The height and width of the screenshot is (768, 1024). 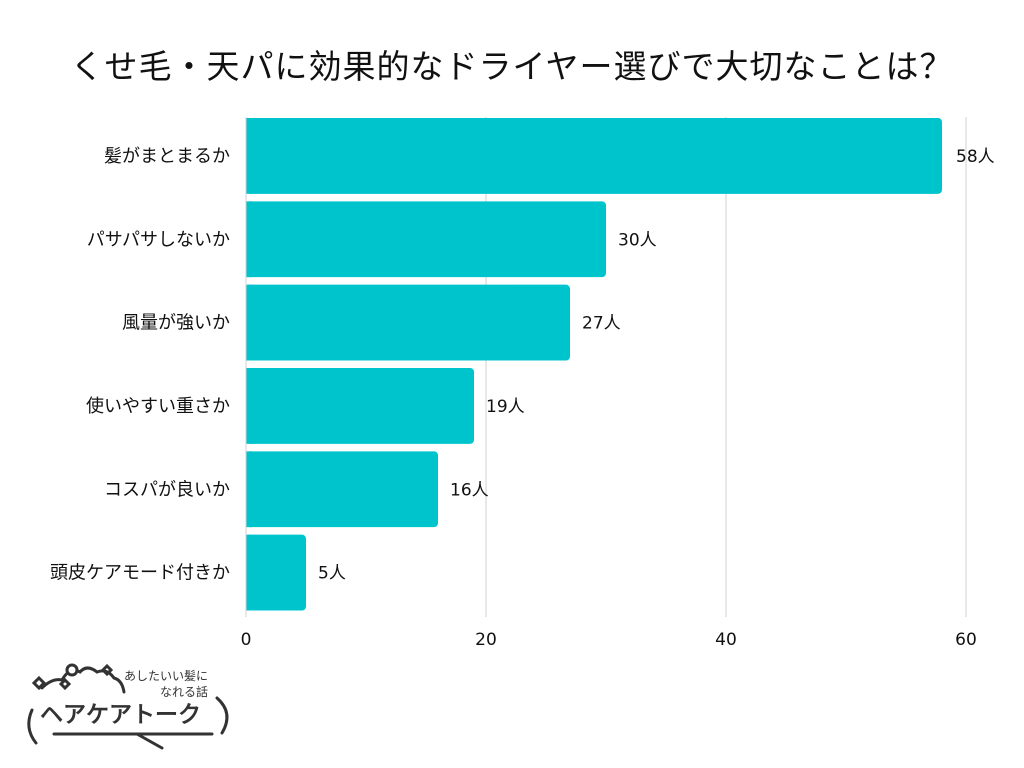 I want to click on data-label: 5人, so click(x=332, y=574).